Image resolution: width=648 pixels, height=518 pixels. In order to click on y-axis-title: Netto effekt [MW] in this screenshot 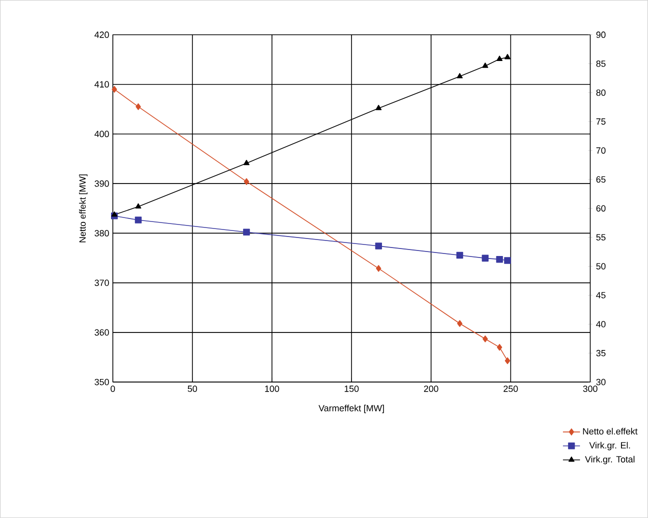, I will do `click(83, 208)`.